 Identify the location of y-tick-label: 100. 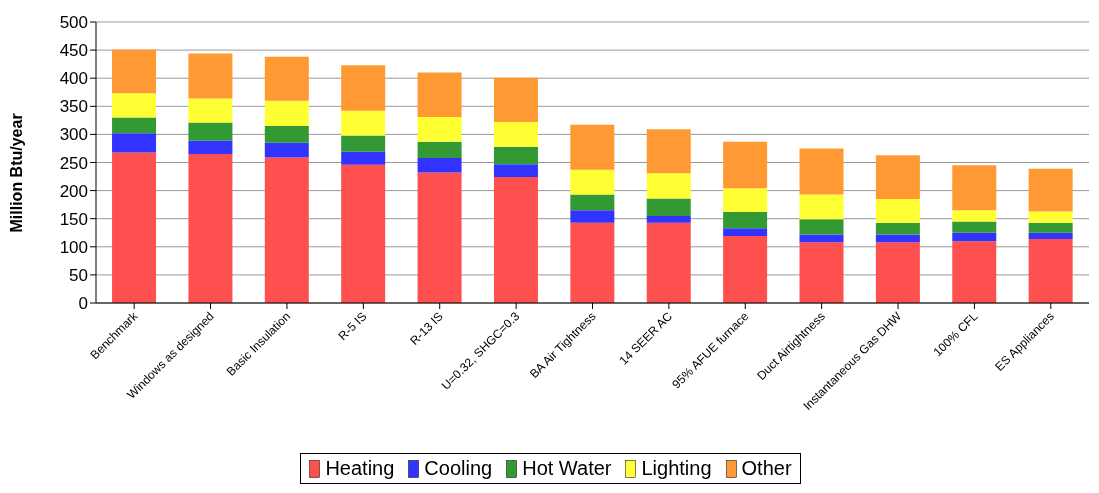
(73, 247).